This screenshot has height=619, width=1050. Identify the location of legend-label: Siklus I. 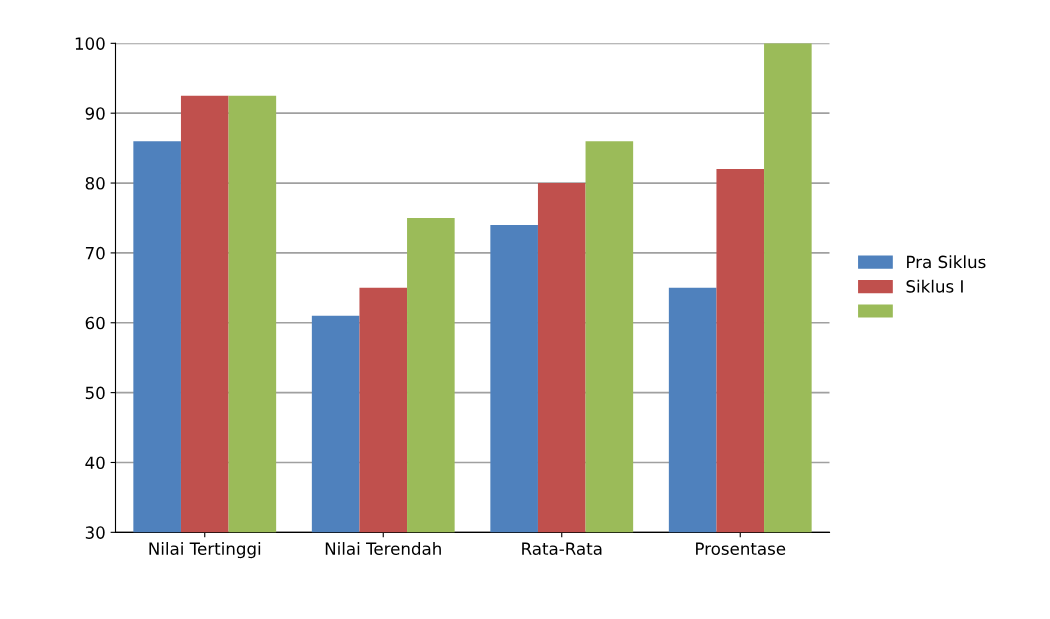
(934, 286).